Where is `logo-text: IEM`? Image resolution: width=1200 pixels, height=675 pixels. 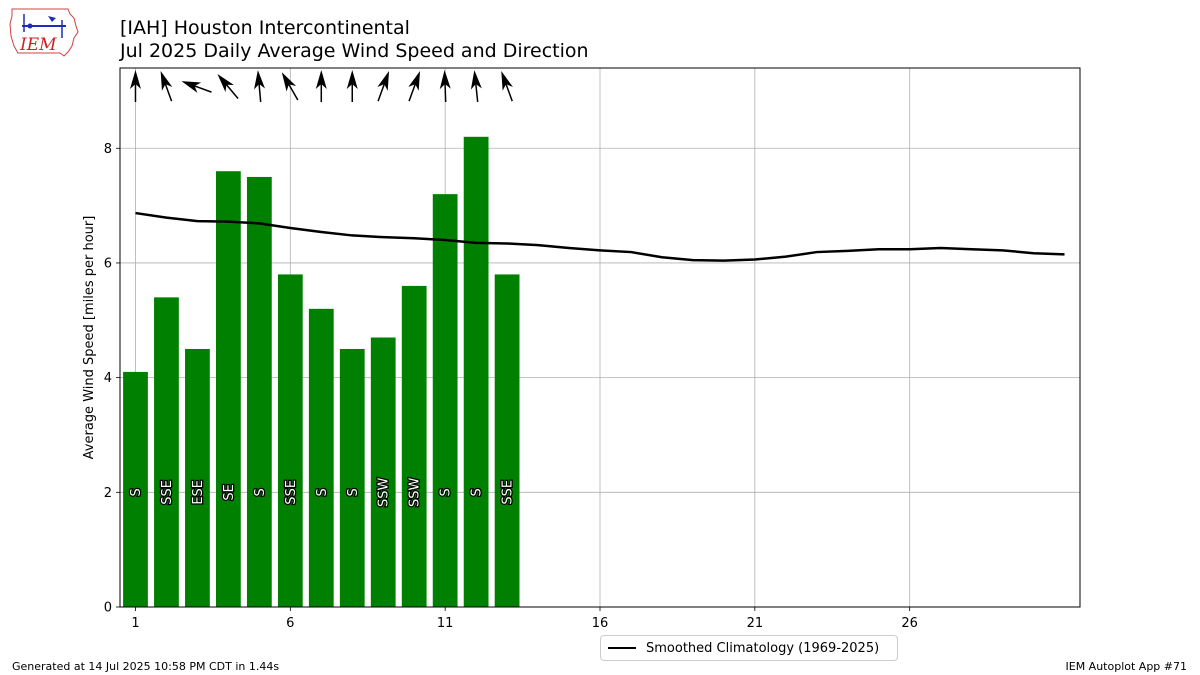
logo-text: IEM is located at coordinates (38, 45).